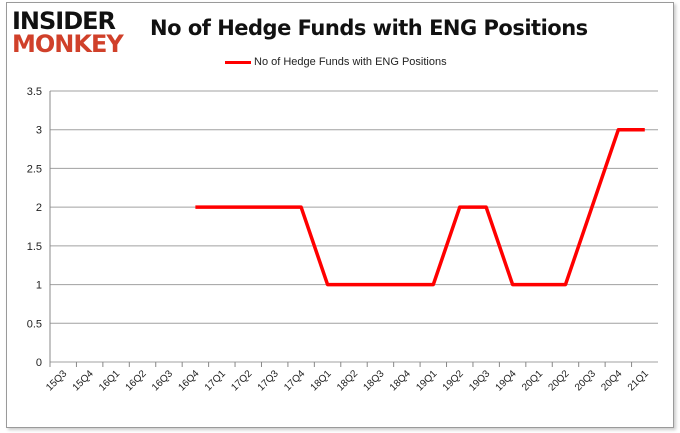  Describe the element at coordinates (39, 363) in the screenshot. I see `y-tick-label: 0` at that location.